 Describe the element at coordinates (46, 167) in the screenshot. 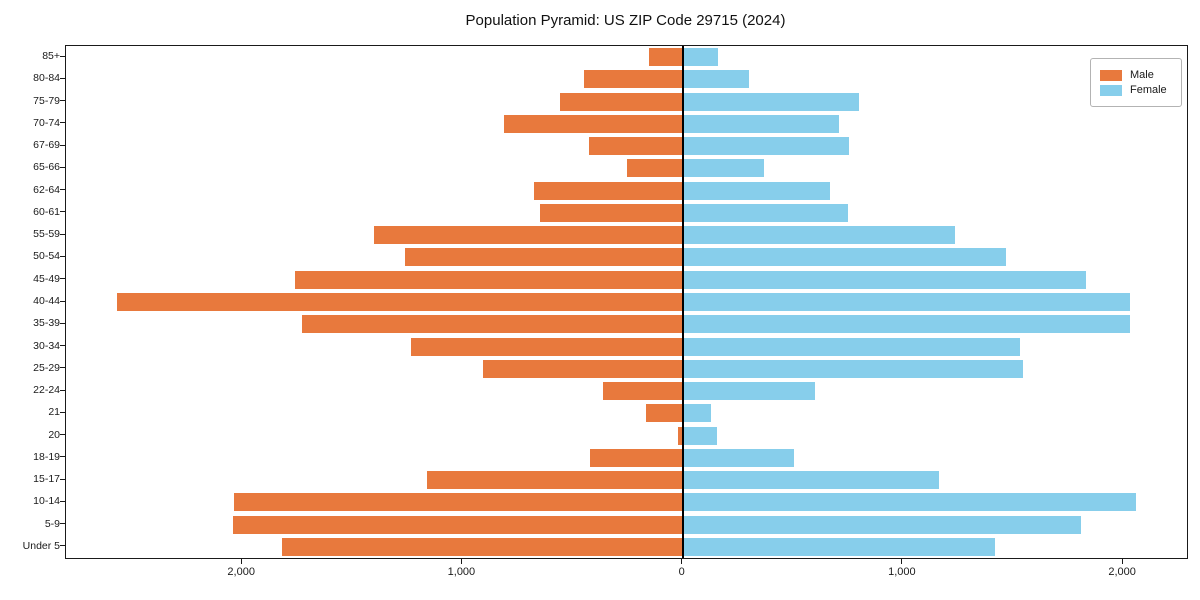

I see `y-tick-label: 65-66` at that location.